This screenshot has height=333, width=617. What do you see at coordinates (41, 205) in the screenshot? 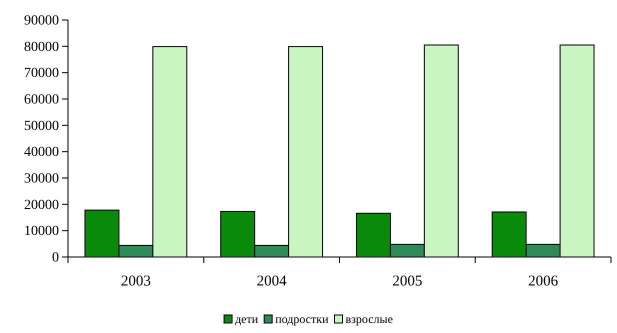
I see `y-tick-label: 20000` at bounding box center [41, 205].